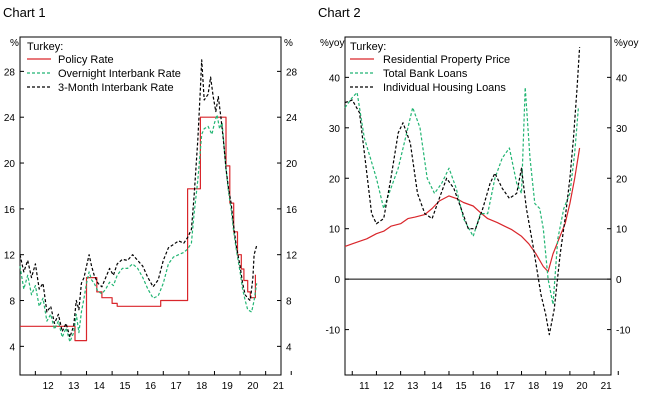 This screenshot has width=649, height=413. Describe the element at coordinates (74, 386) in the screenshot. I see `chart1-xtick-label: 13` at that location.